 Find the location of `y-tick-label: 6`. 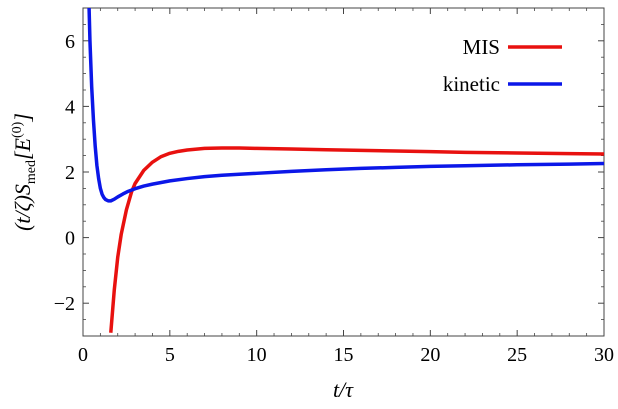

y-tick-label: 6 is located at coordinates (70, 42).